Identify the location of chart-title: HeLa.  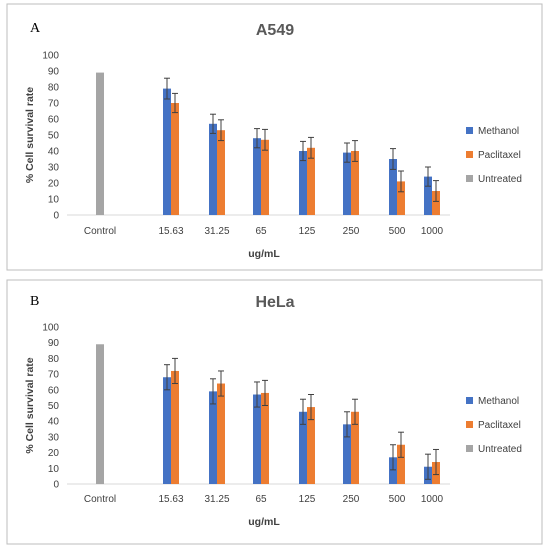
(274, 302).